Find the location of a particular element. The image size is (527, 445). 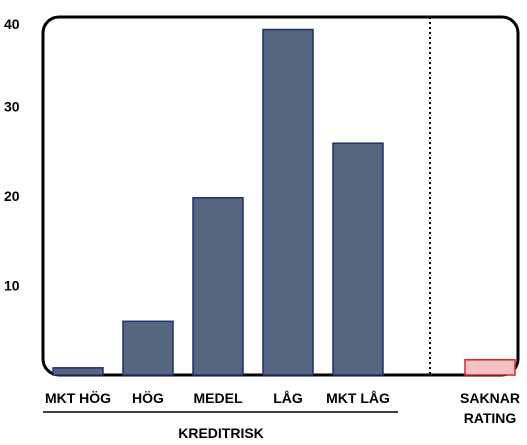

y-tick-label: 30 is located at coordinates (12, 107).